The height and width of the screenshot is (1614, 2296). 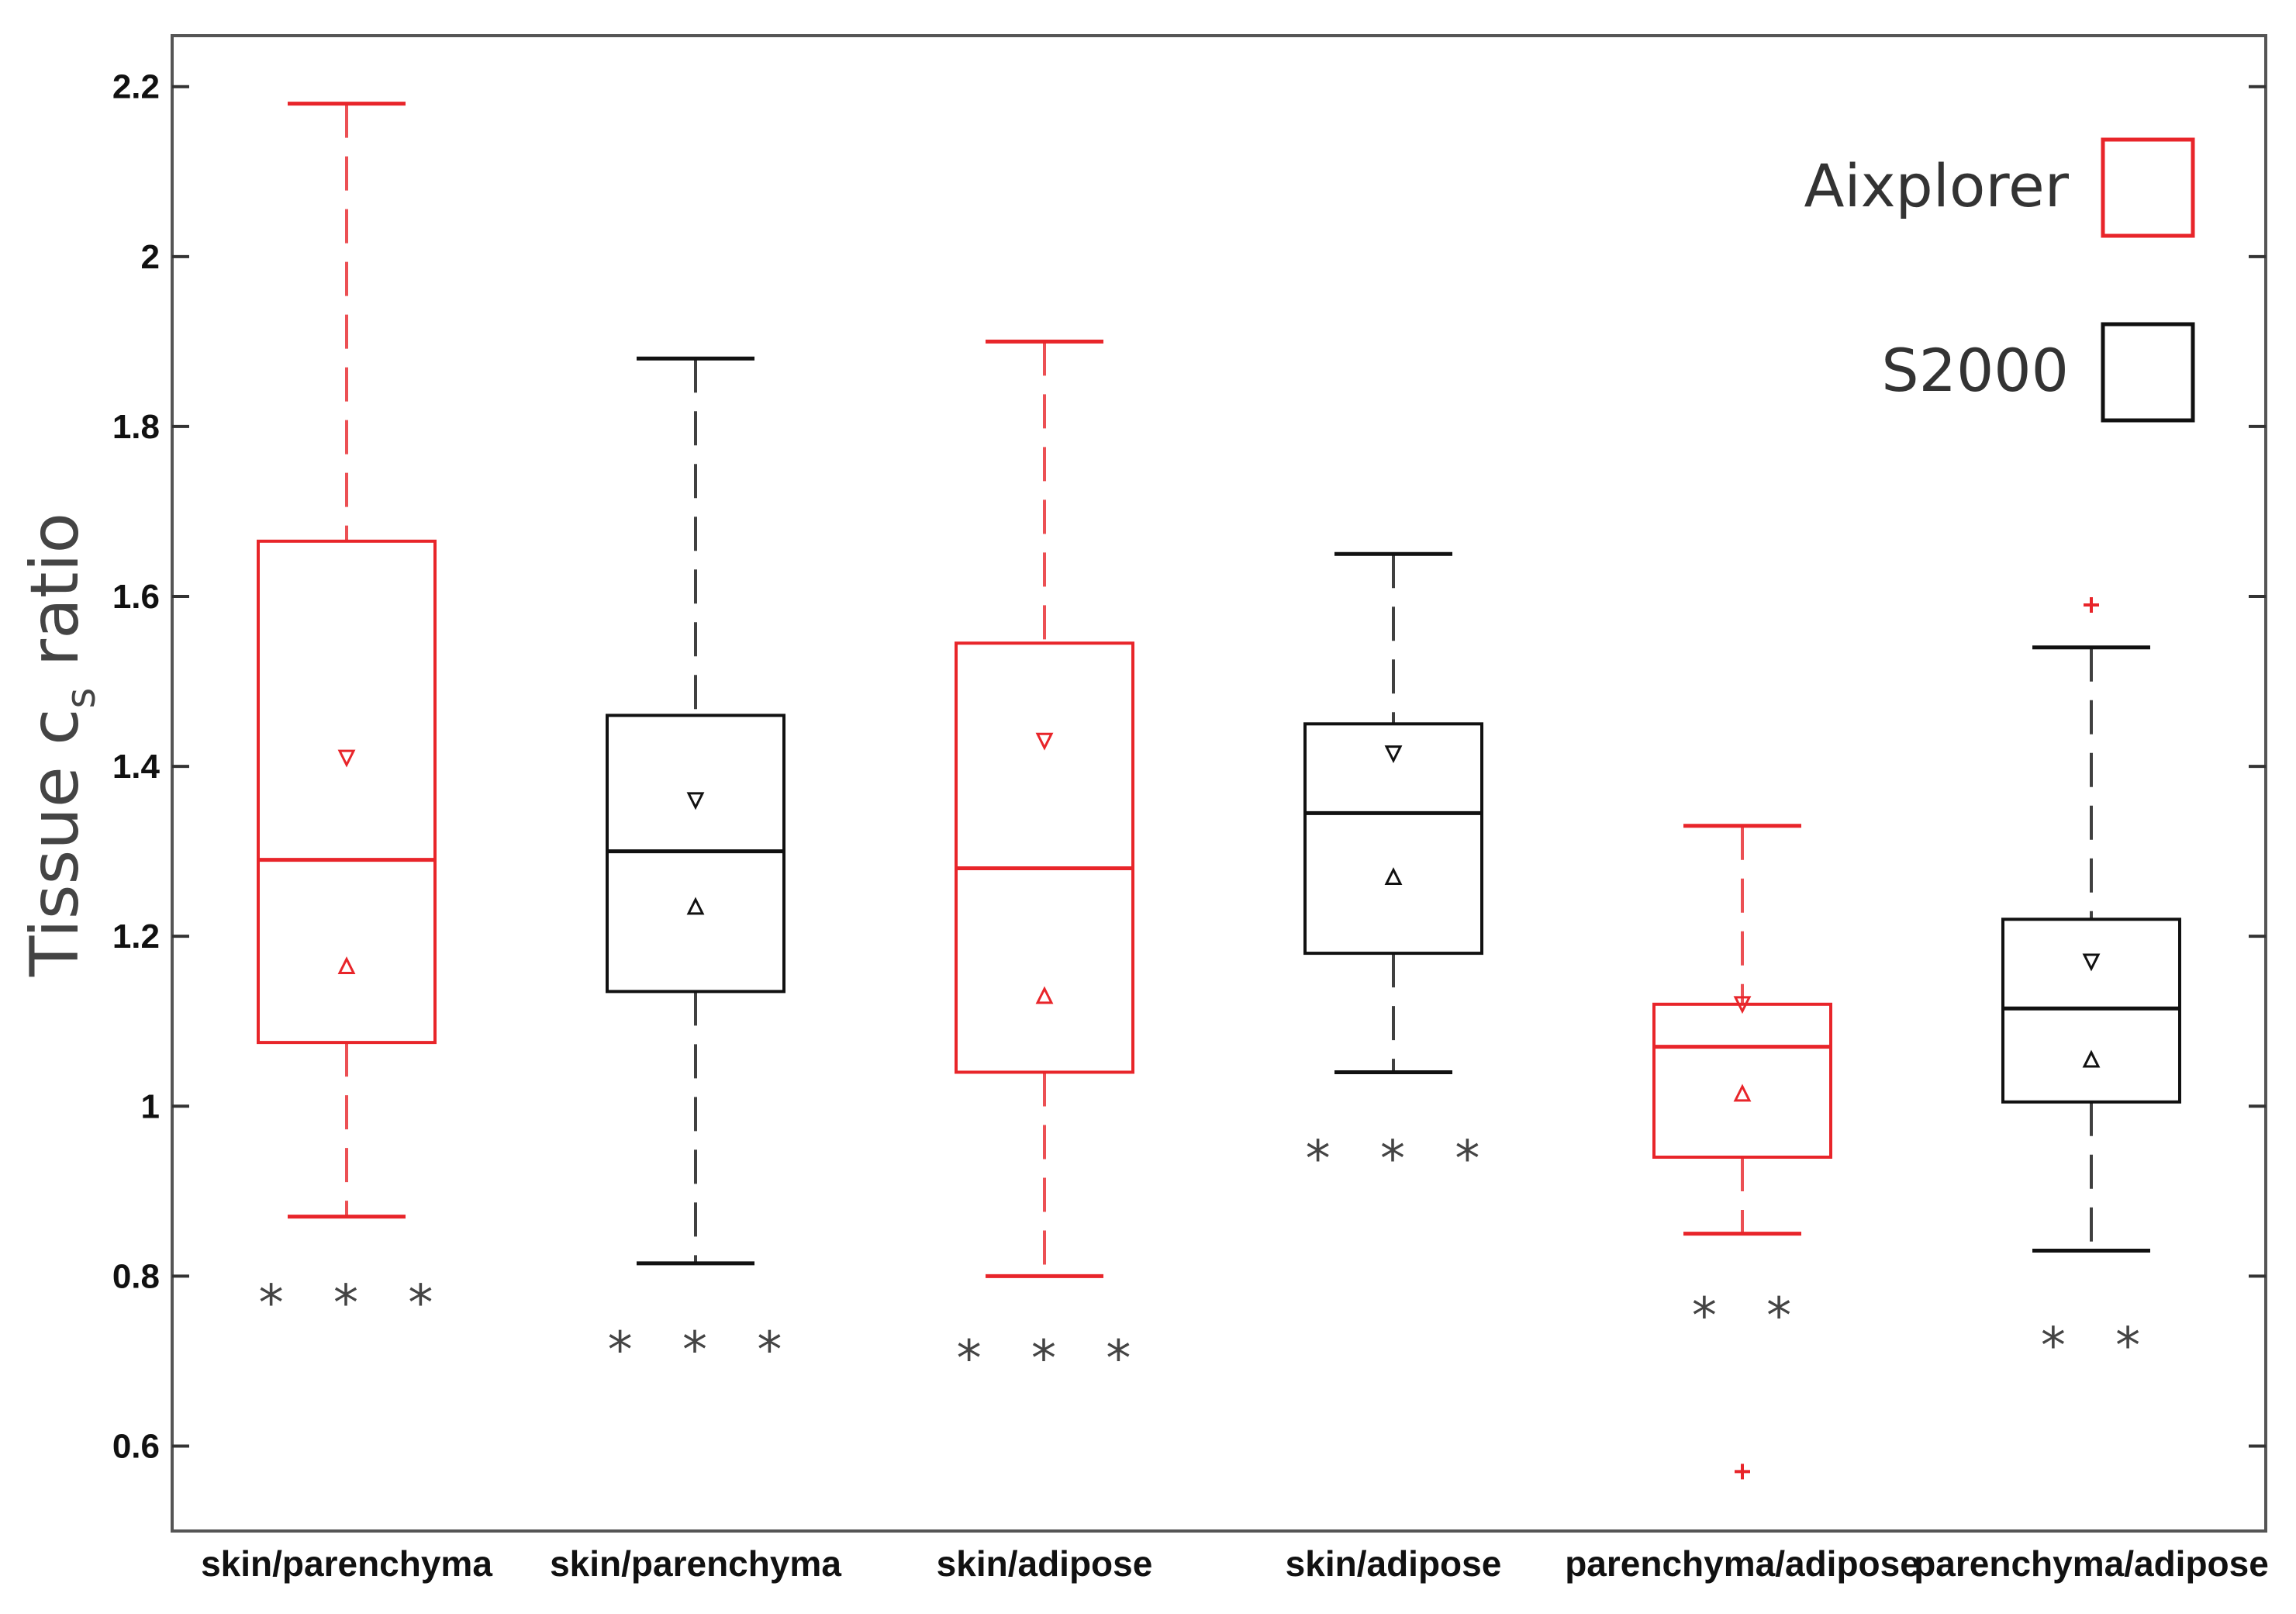 What do you see at coordinates (136, 87) in the screenshot?
I see `y-tick-label: 2.2` at bounding box center [136, 87].